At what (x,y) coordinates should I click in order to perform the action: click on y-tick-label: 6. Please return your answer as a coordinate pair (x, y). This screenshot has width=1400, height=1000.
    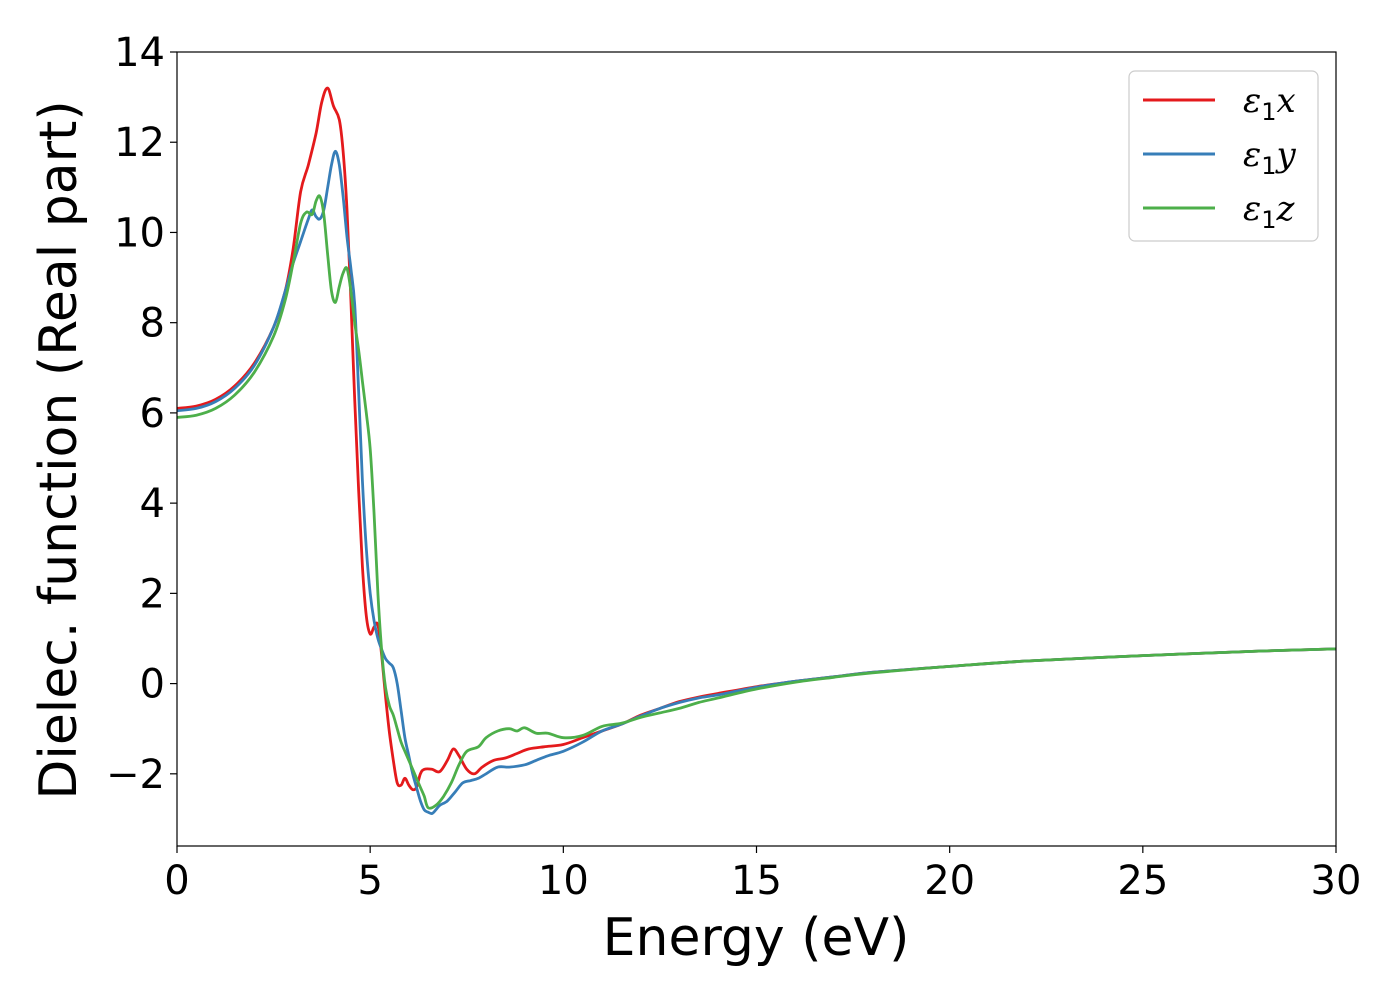
    Looking at the image, I should click on (152, 414).